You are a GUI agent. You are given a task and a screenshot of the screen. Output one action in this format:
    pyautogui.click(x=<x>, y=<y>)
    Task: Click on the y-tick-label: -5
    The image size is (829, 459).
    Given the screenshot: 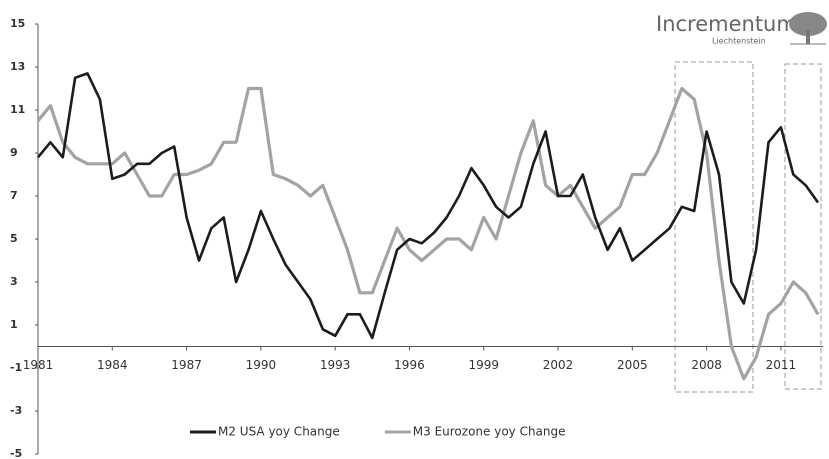 What is the action you would take?
    pyautogui.click(x=16, y=453)
    